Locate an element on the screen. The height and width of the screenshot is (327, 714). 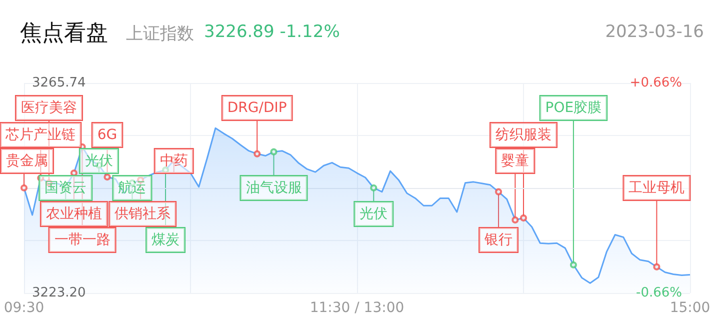
annotation: 供销社系 is located at coordinates (142, 214).